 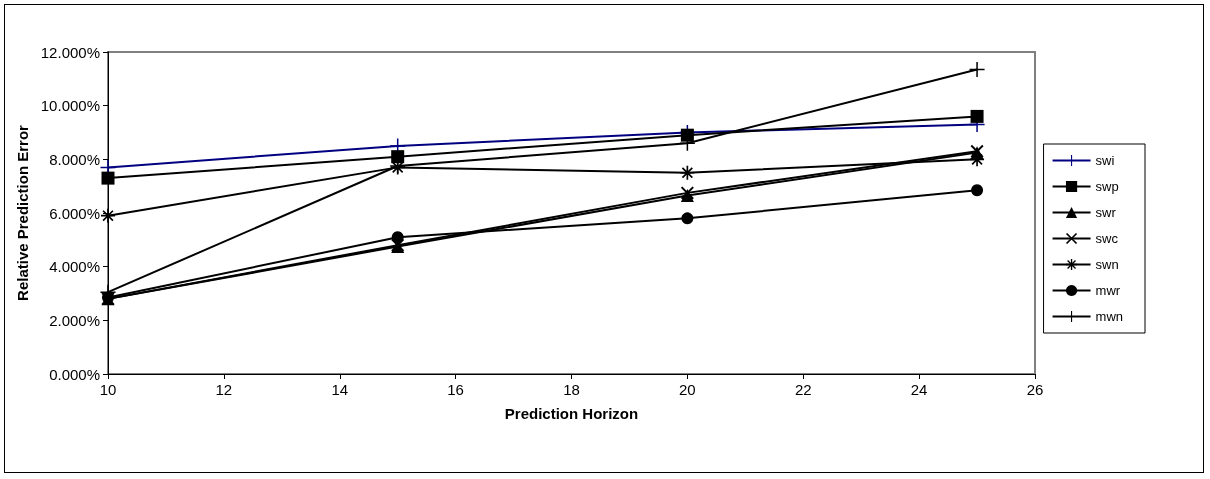 I want to click on legend-label: swi, so click(x=1105, y=160).